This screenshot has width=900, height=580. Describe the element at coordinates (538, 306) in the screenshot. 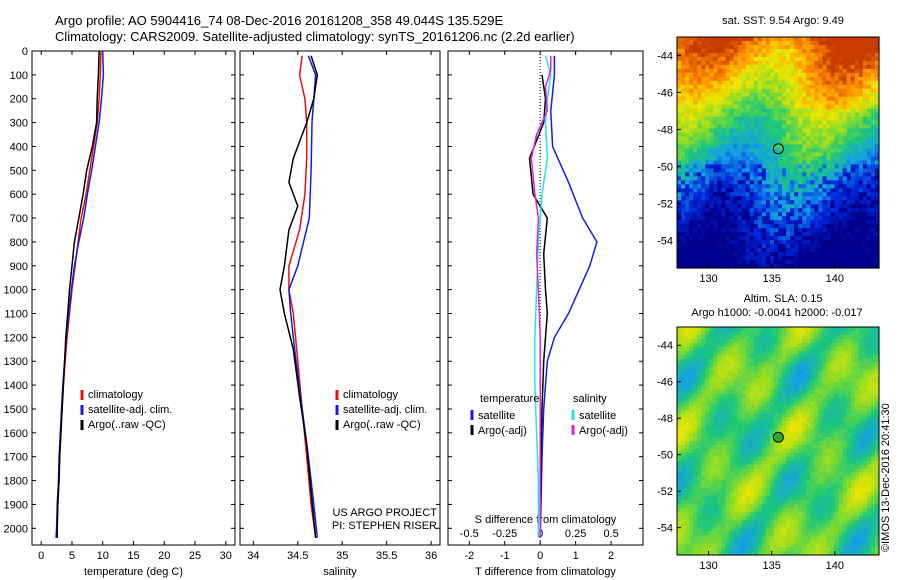

I see `differences-series-line` at that location.